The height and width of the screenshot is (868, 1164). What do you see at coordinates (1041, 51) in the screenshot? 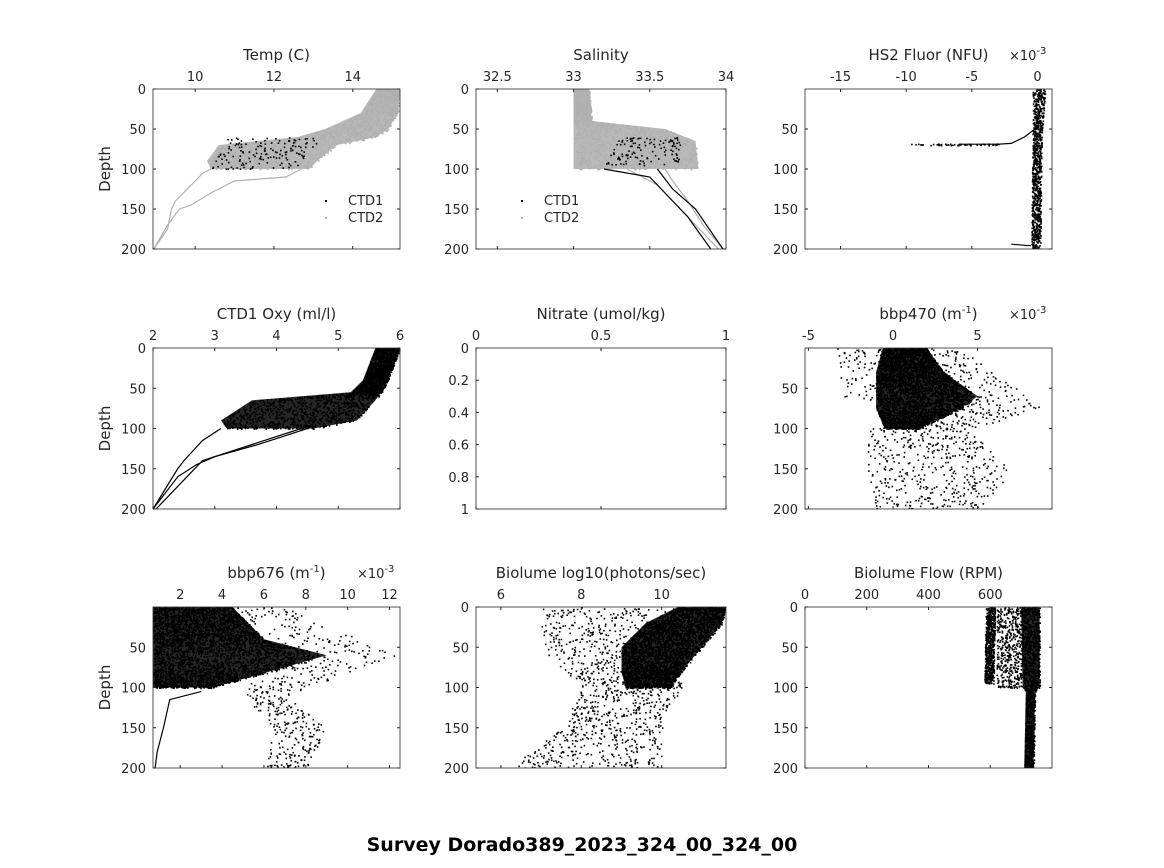
I see `exponent: -3` at bounding box center [1041, 51].